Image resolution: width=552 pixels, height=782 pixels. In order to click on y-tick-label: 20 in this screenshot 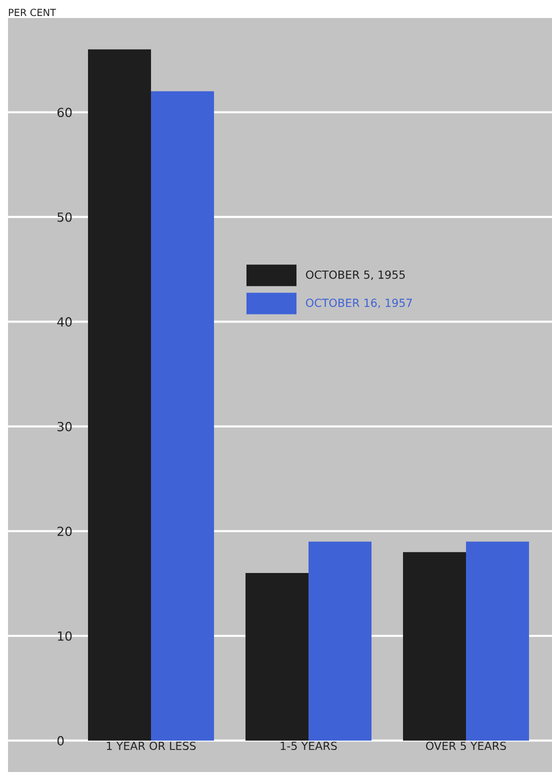, I will do `click(65, 531)`.